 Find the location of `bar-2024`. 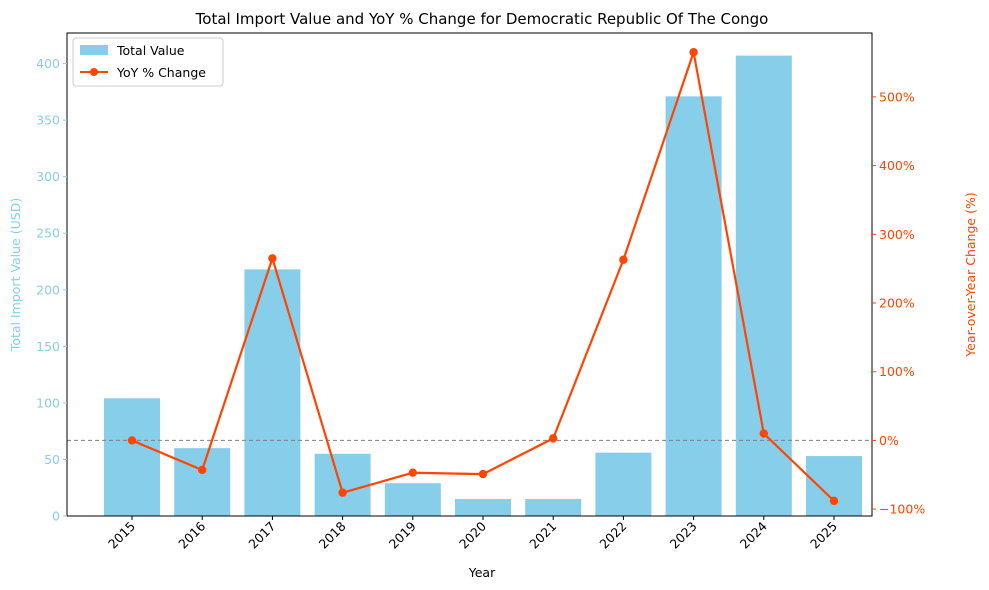

bar-2024 is located at coordinates (763, 285).